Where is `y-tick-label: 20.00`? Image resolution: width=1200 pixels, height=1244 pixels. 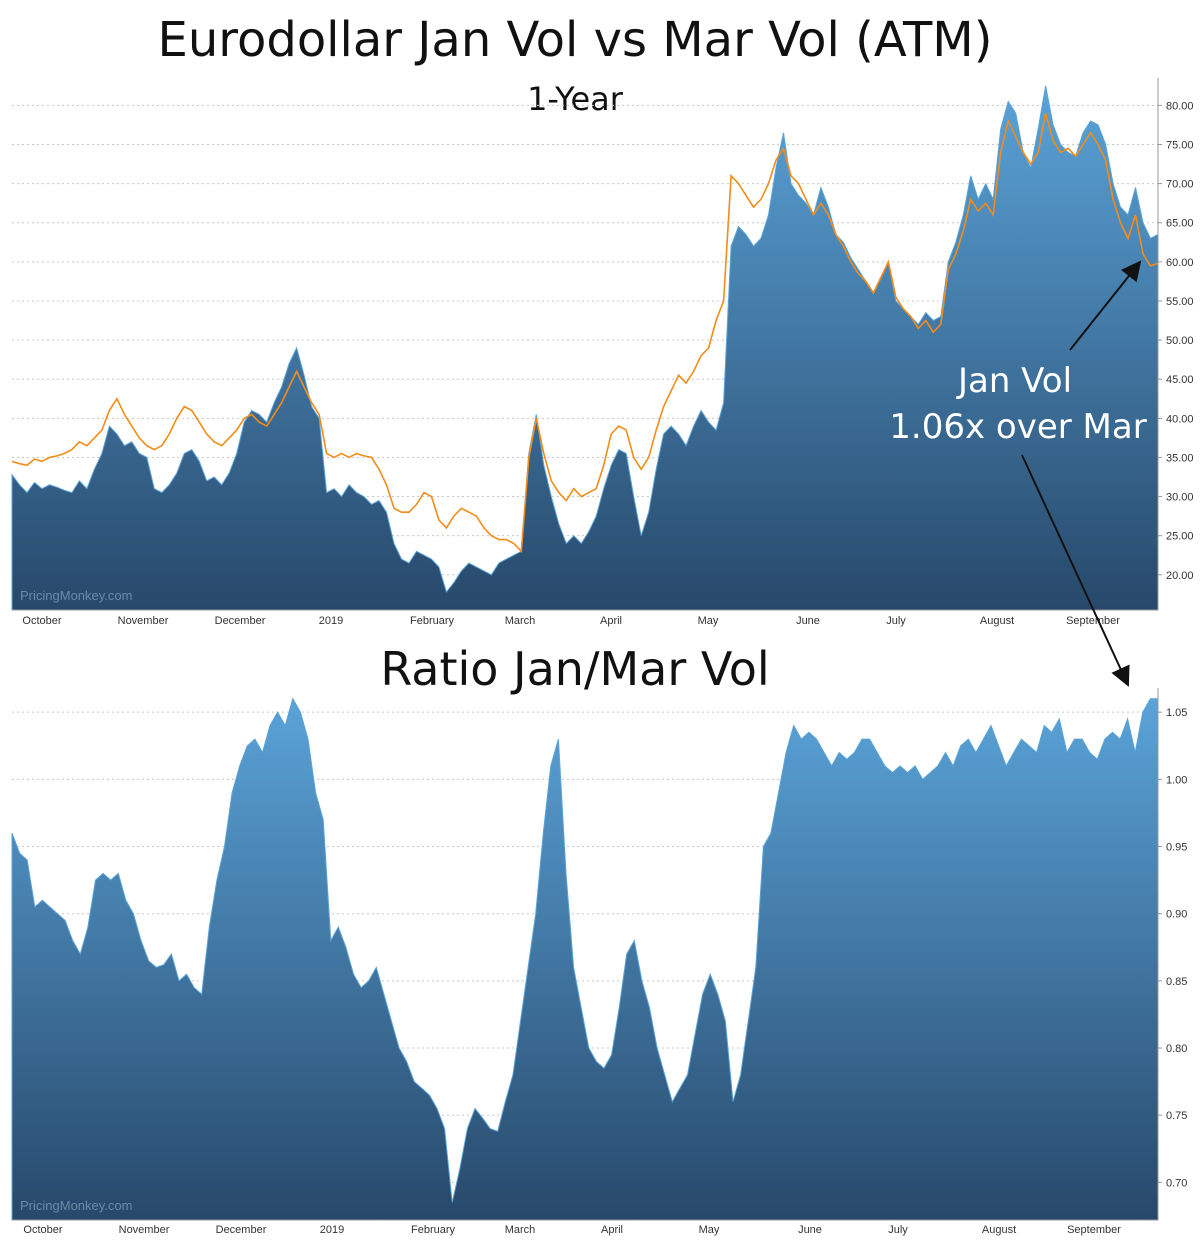
y-tick-label: 20.00 is located at coordinates (1180, 576).